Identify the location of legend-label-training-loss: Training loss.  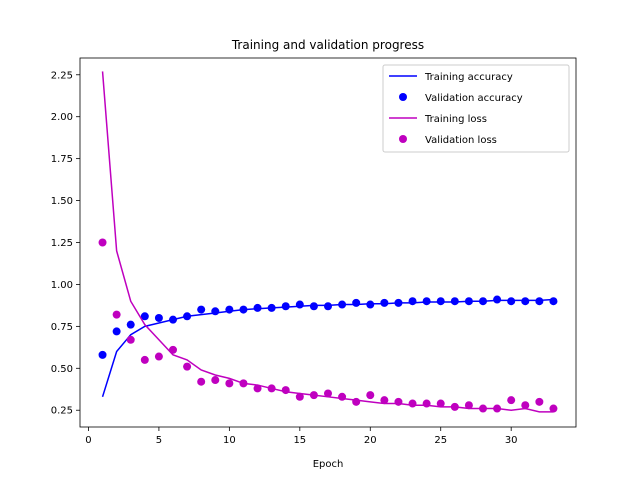
(455, 119).